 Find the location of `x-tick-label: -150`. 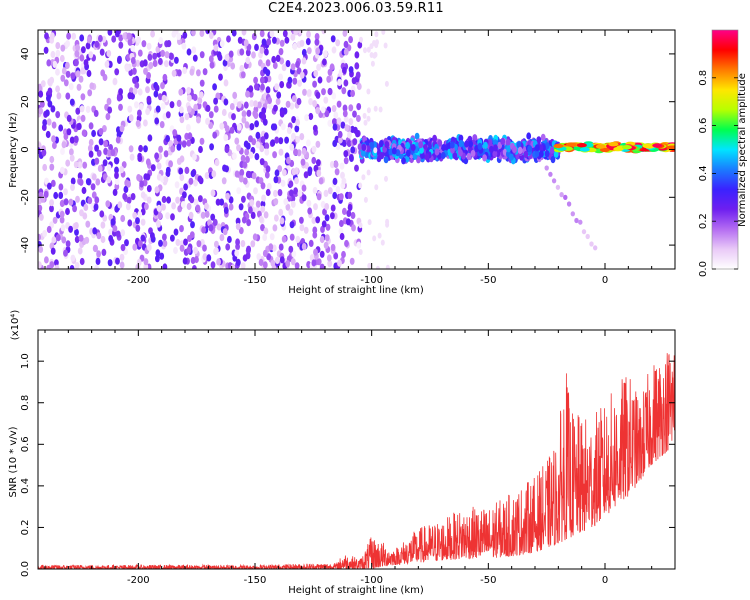

x-tick-label: -150 is located at coordinates (255, 580).